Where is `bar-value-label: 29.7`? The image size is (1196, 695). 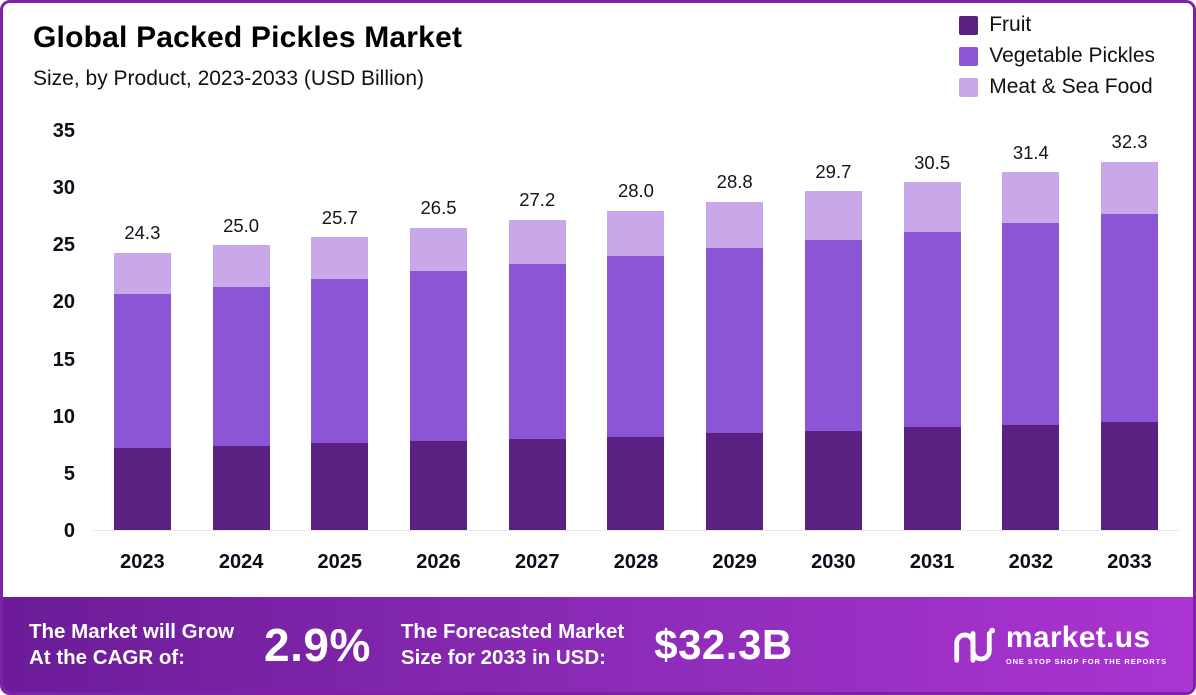
bar-value-label: 29.7 is located at coordinates (833, 171).